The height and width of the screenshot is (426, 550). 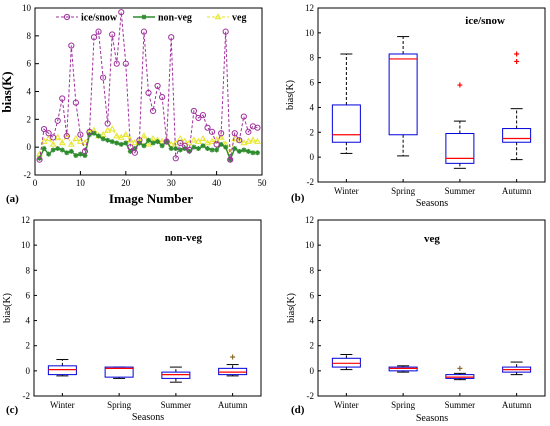 I want to click on panel-b-ytick-label: 2, so click(x=312, y=132).